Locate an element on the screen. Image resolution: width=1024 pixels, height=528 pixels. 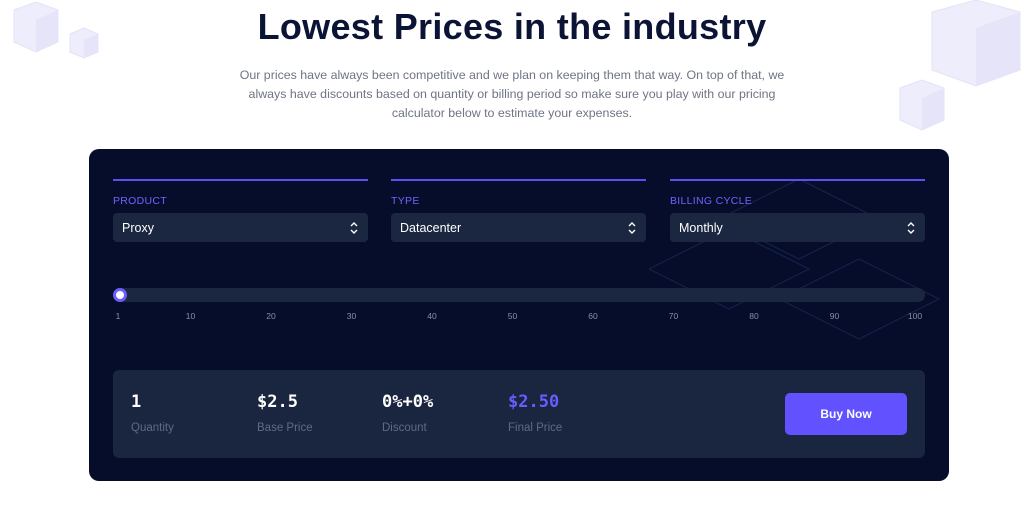
final-price-stat: $2.50 Final Price is located at coordinates (535, 413).